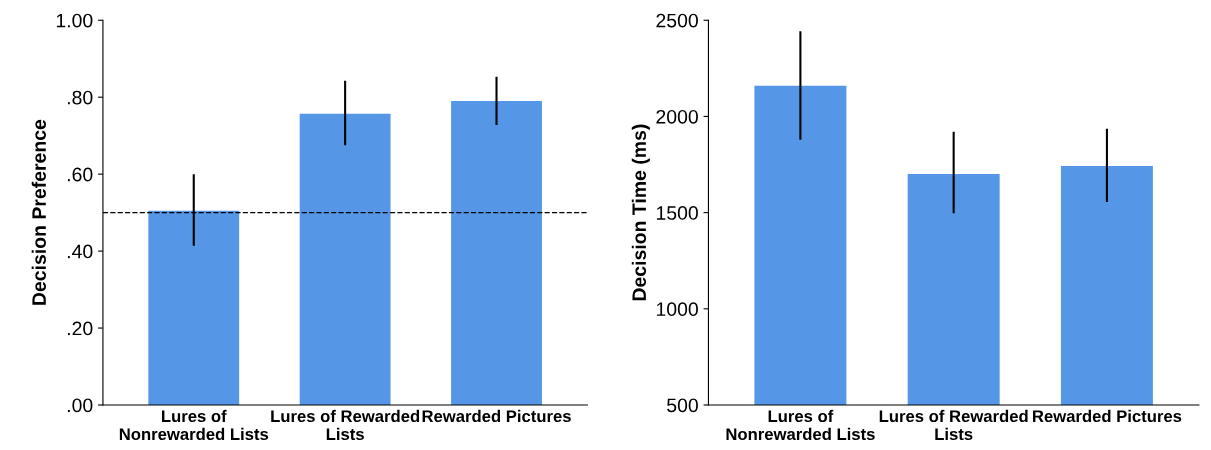 This screenshot has width=1211, height=450. What do you see at coordinates (38, 212) in the screenshot?
I see `y-axis-title: Decision Preference` at bounding box center [38, 212].